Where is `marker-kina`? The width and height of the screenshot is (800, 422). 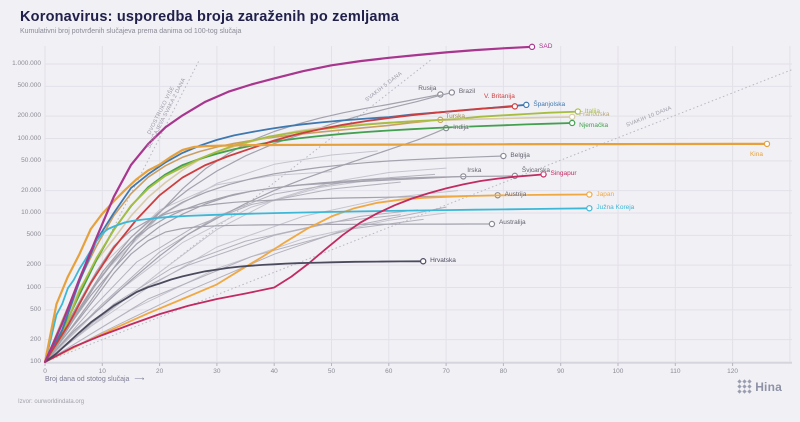
marker-kina is located at coordinates (767, 144).